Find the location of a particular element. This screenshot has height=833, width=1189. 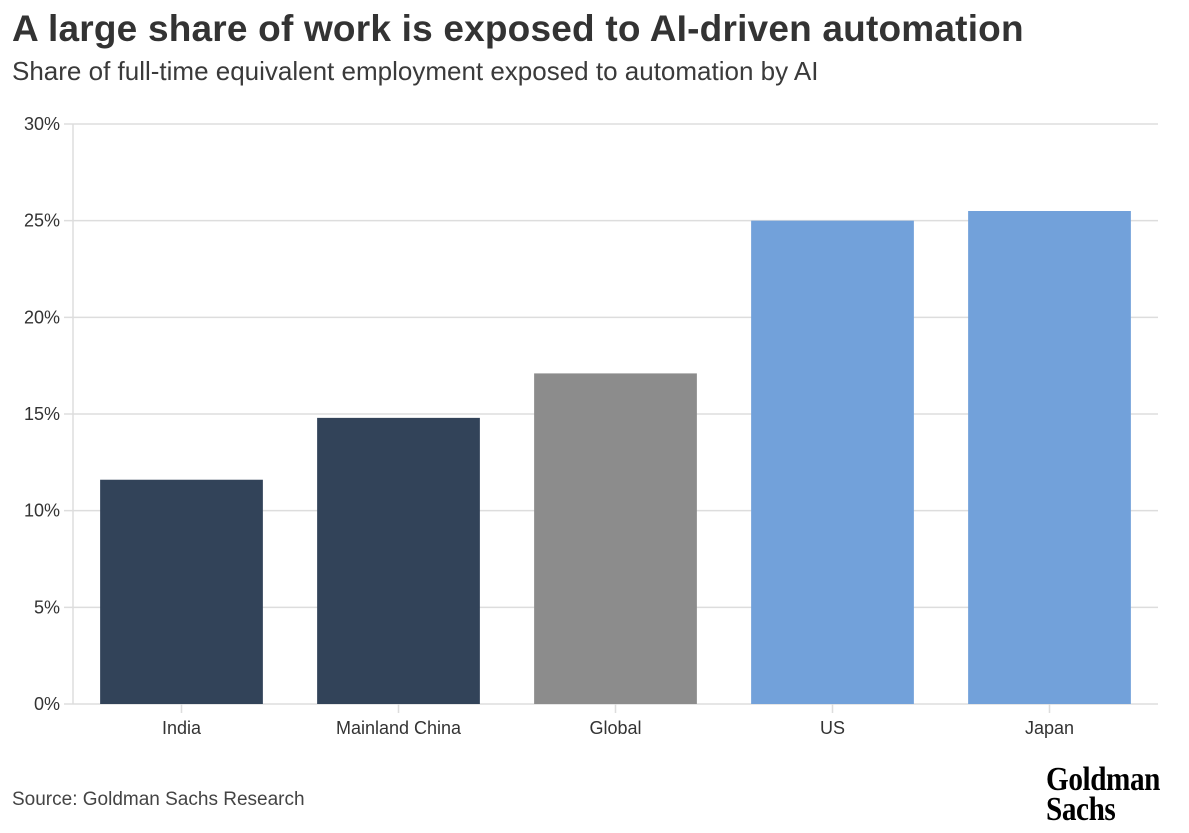

bar-india is located at coordinates (181, 591).